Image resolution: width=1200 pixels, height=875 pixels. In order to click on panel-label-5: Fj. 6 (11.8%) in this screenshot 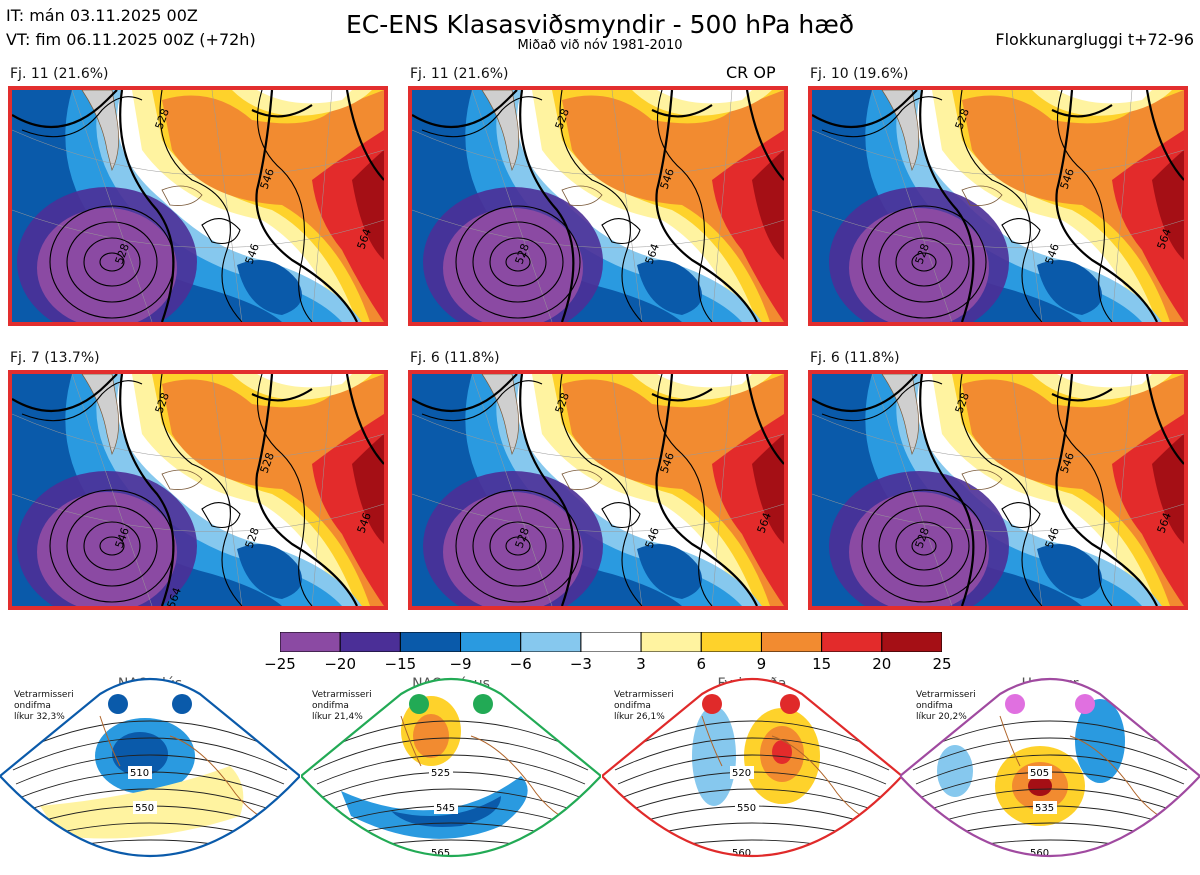, I will do `click(455, 358)`.